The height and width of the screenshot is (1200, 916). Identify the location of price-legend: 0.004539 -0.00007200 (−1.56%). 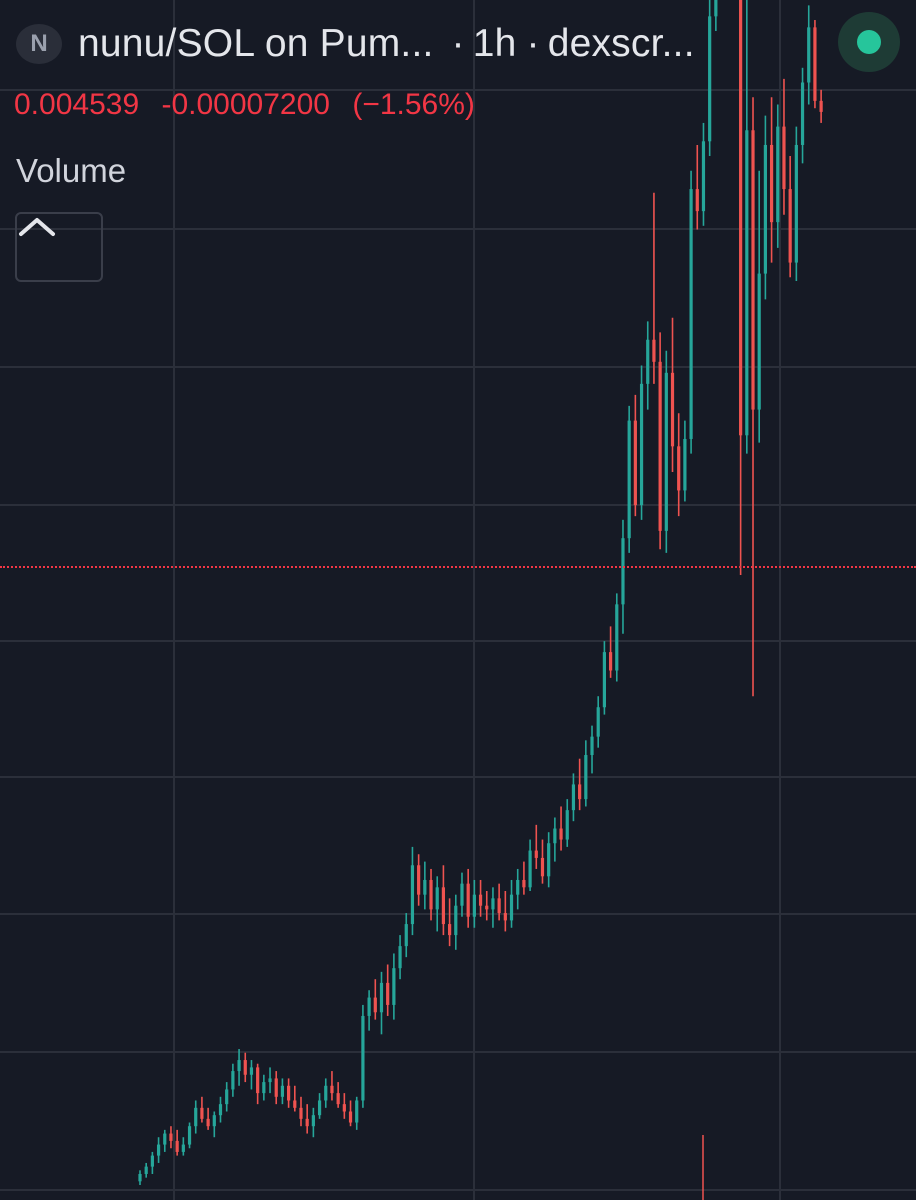
(251, 105).